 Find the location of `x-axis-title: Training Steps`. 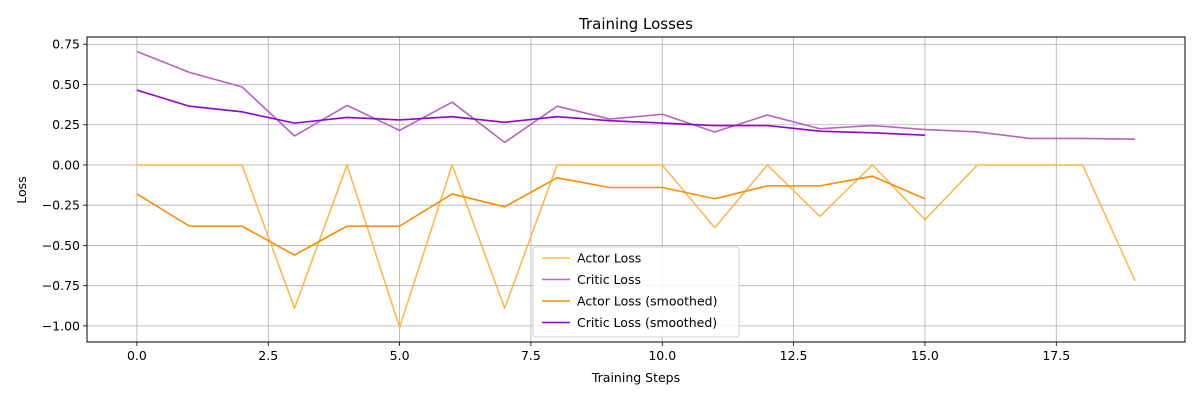

x-axis-title: Training Steps is located at coordinates (635, 377).